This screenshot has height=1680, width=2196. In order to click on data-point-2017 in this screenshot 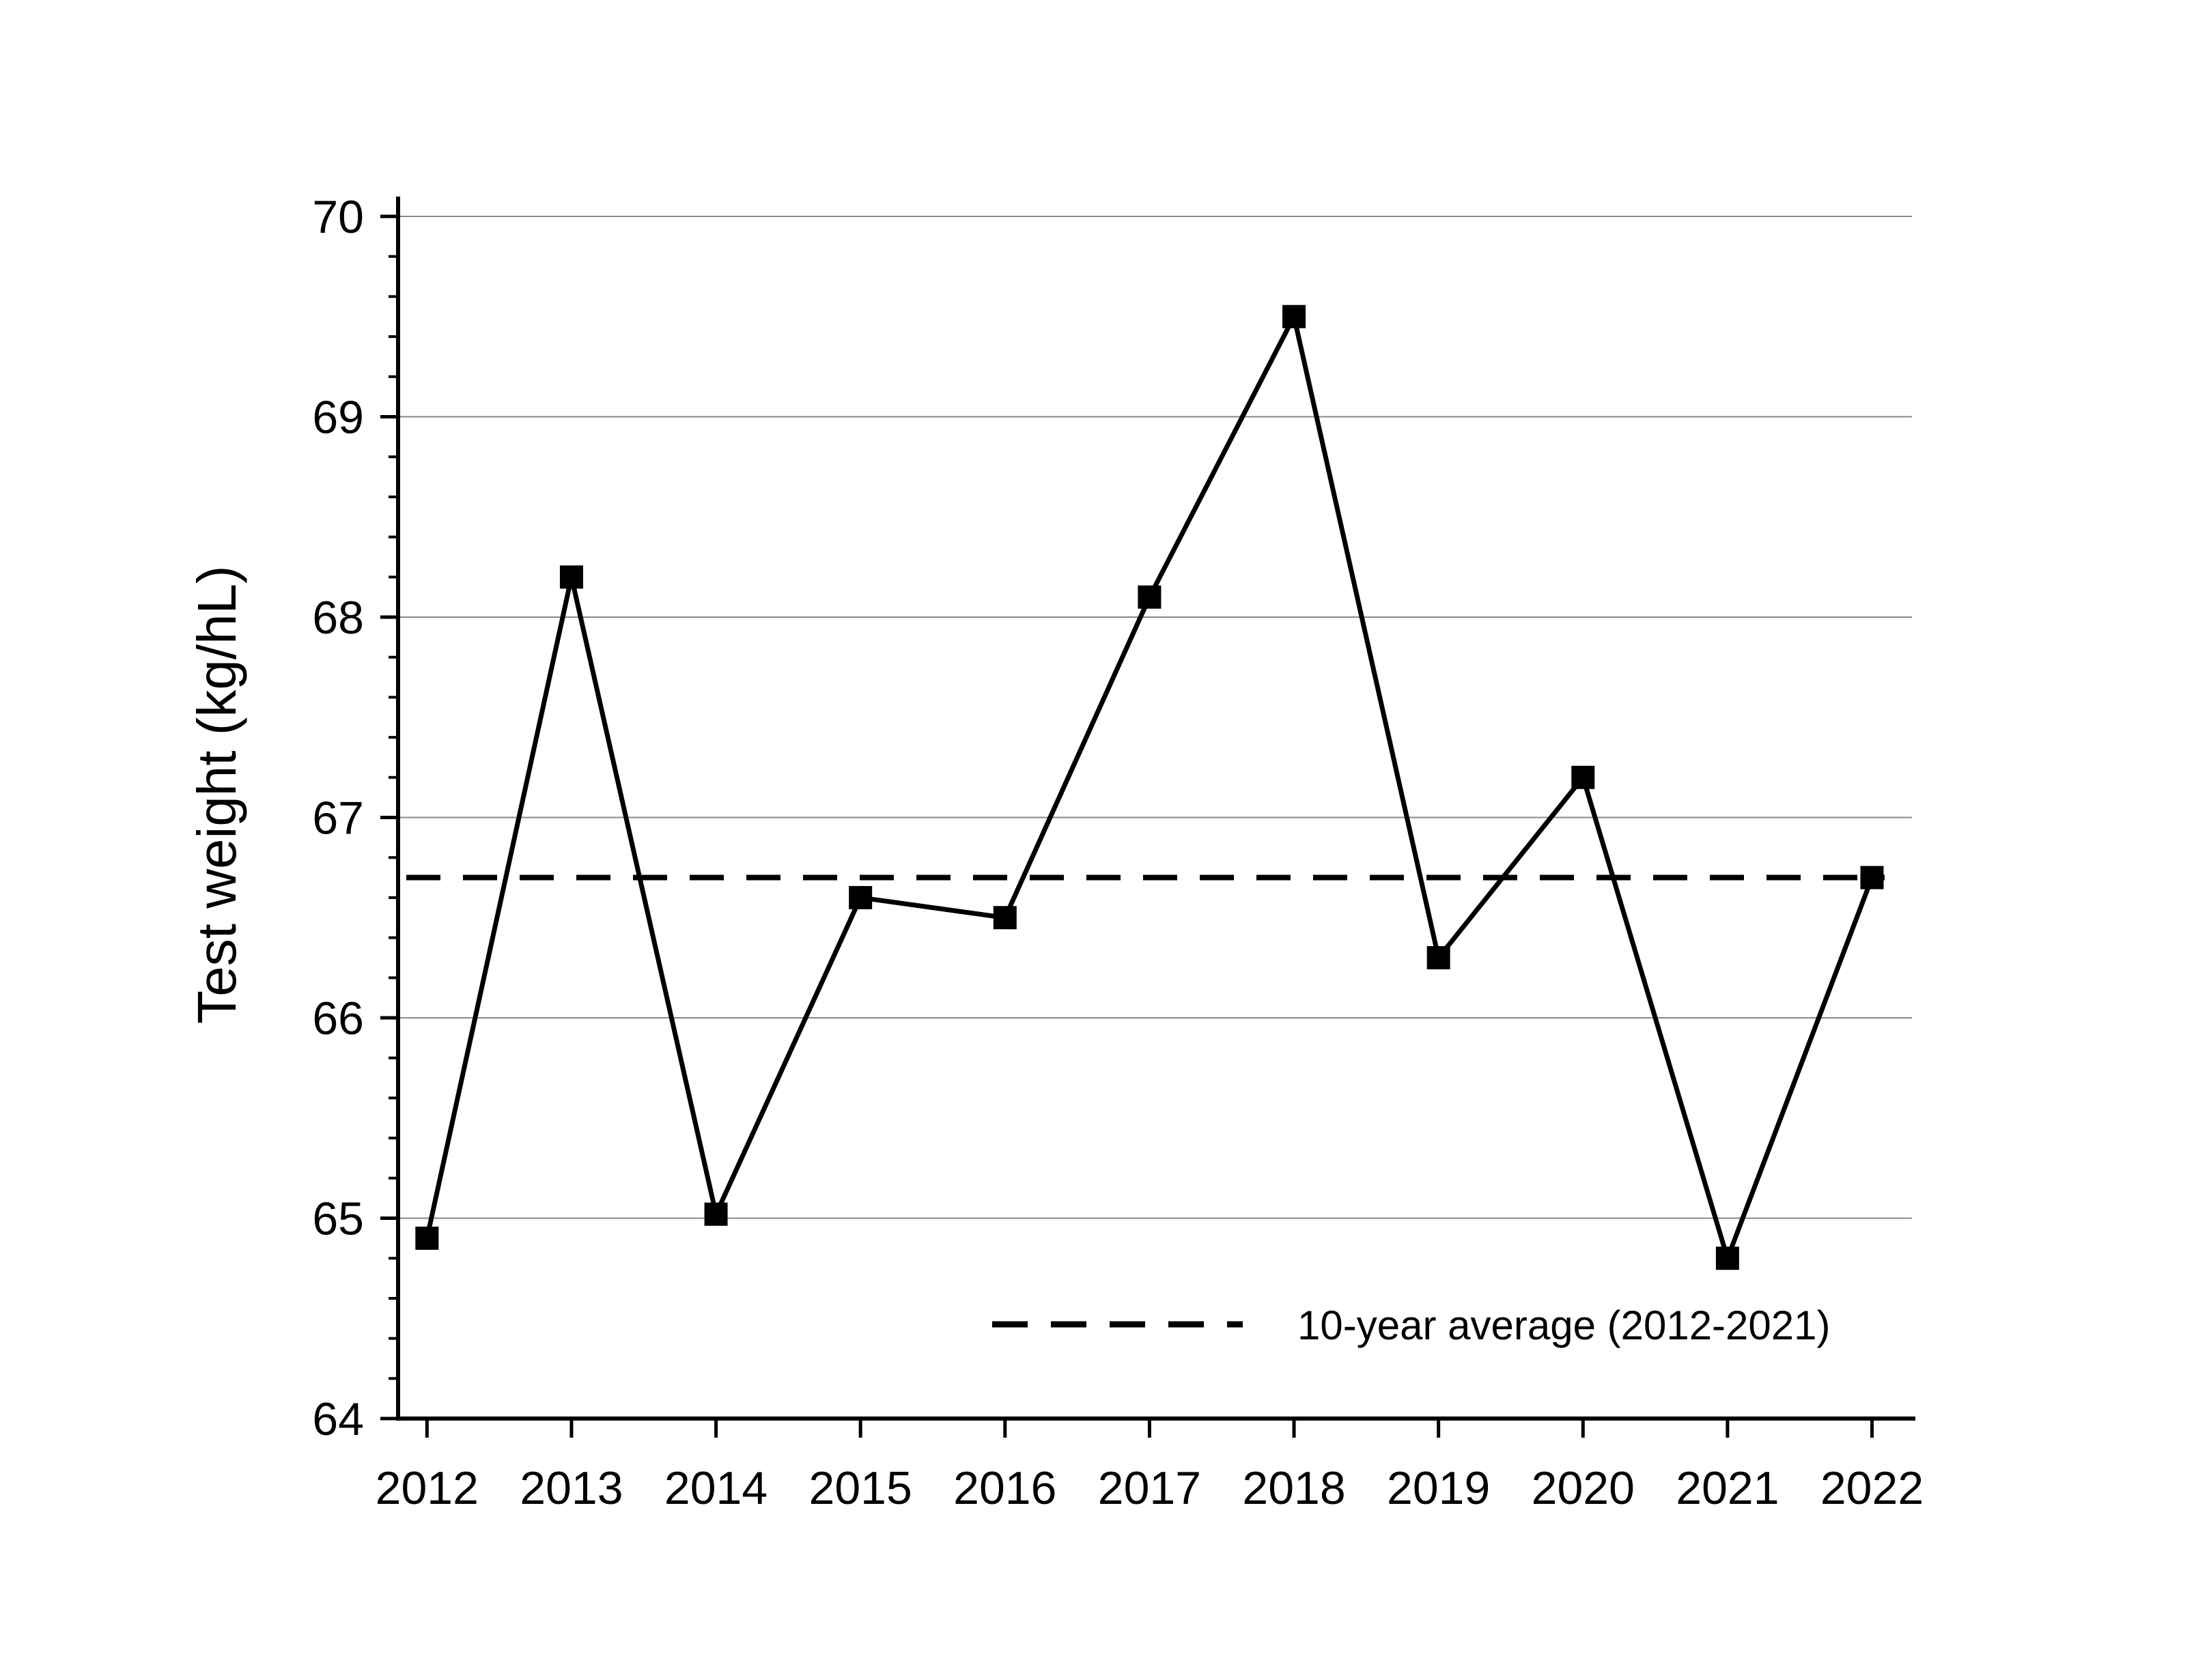, I will do `click(1150, 597)`.